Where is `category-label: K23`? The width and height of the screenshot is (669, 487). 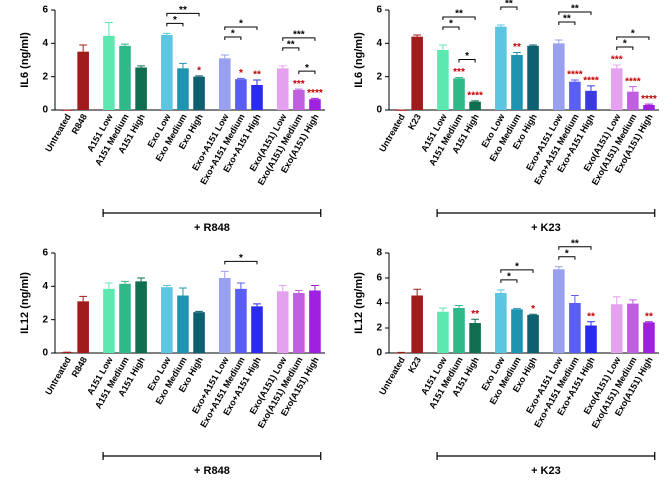
category-label: K23 is located at coordinates (414, 364).